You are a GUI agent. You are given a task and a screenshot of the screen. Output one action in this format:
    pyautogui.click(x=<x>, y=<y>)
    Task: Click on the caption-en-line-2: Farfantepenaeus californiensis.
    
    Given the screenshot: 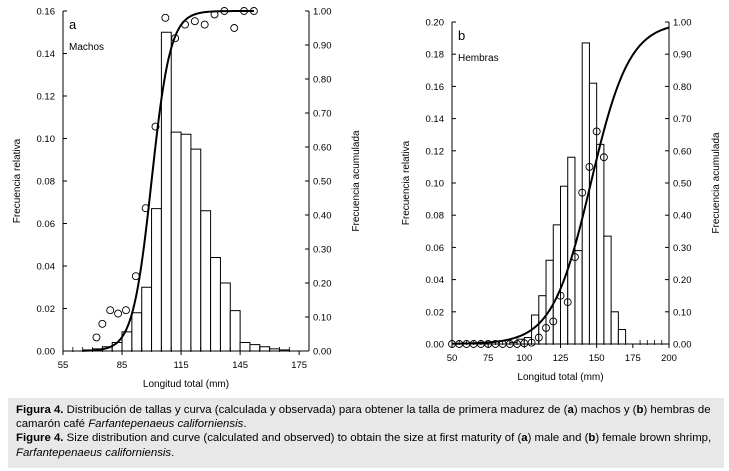 What is the action you would take?
    pyautogui.click(x=367, y=453)
    